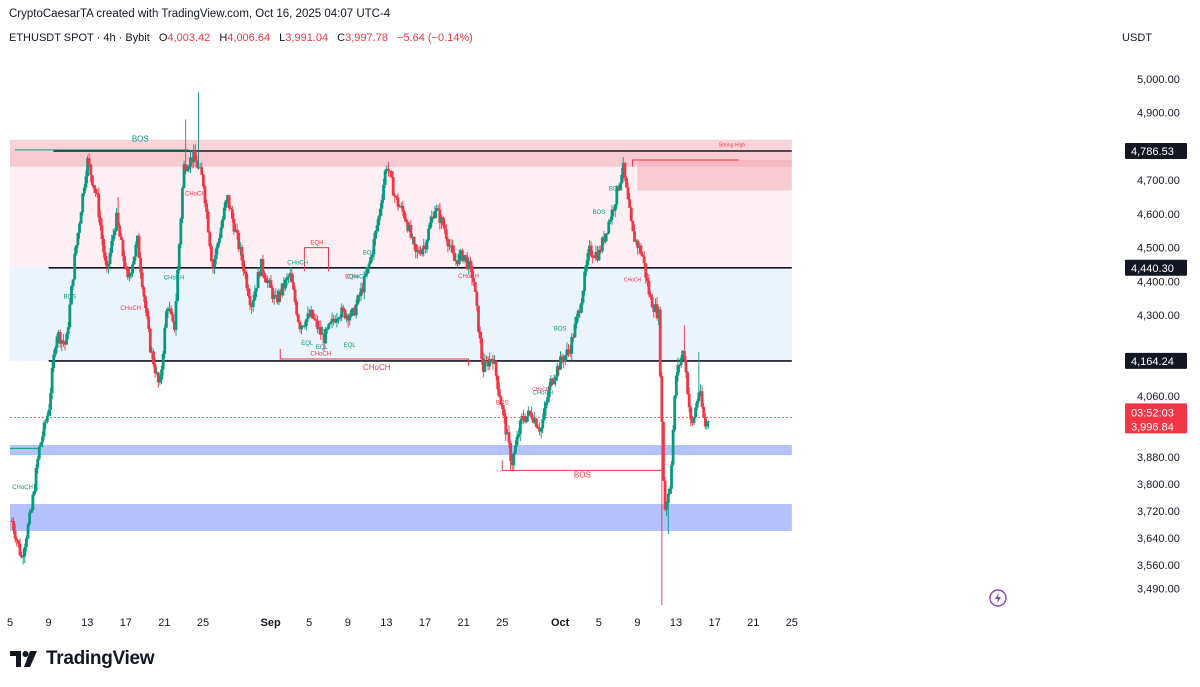 Image resolution: width=1200 pixels, height=687 pixels. I want to click on tradingview-logo: TradingView, so click(82, 659).